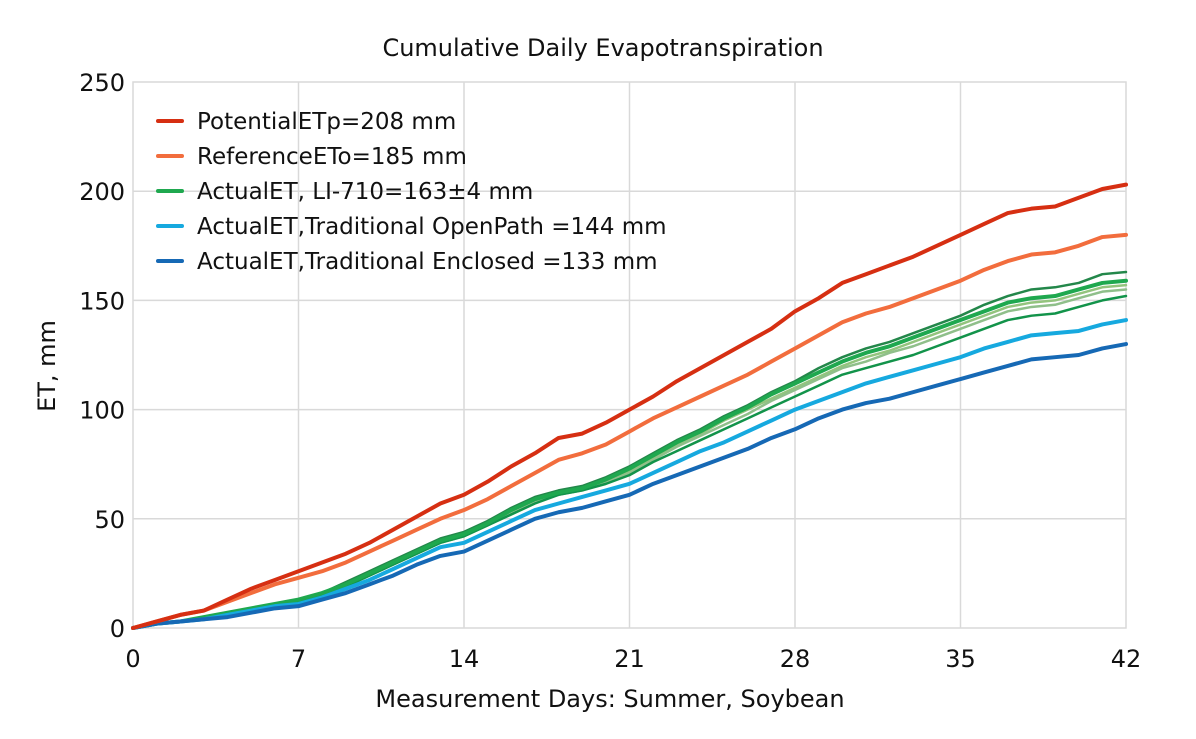 This screenshot has height=739, width=1196. Describe the element at coordinates (427, 262) in the screenshot. I see `enclosed-legend-label: ActualET,Traditional Enclosed =133 mm` at that location.